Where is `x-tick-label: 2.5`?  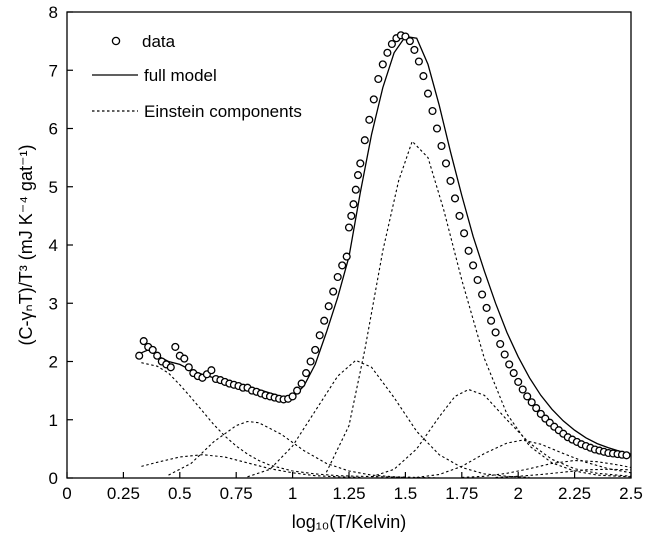
x-tick-label: 2.5 is located at coordinates (631, 493).